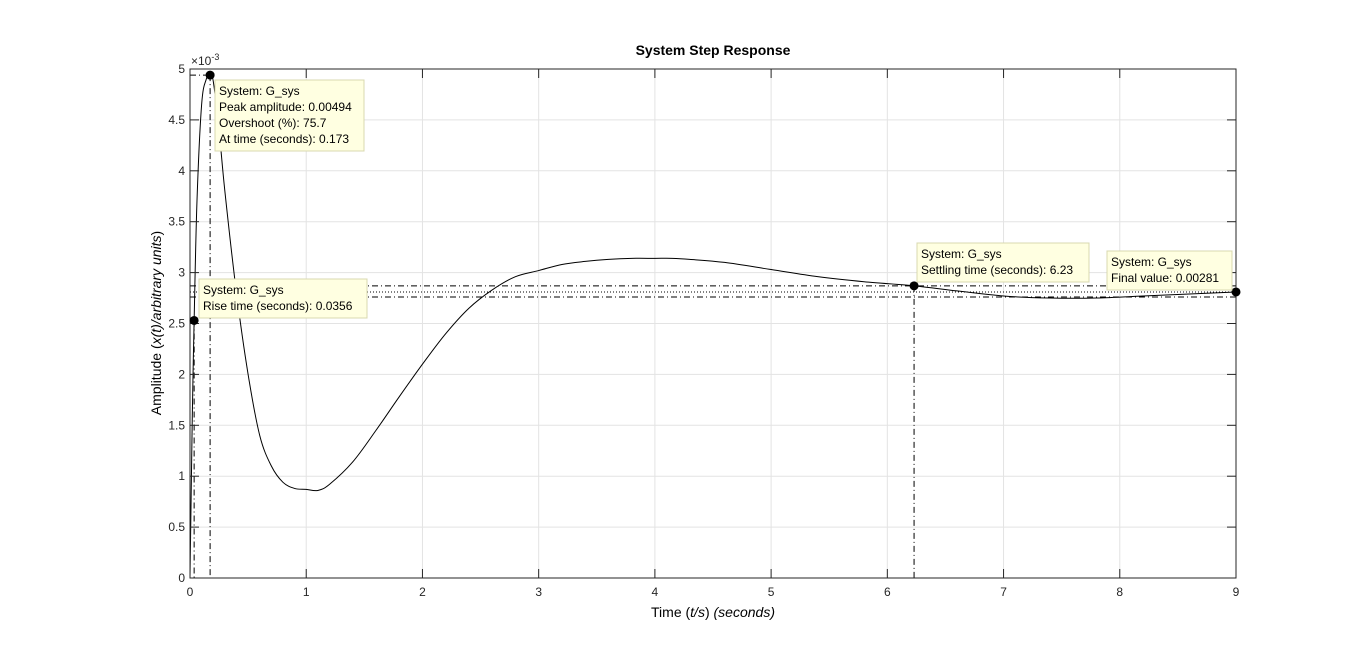 This screenshot has width=1366, height=651. I want to click on datatip-final: System: G_sys Final value: 0.00281, so click(1169, 270).